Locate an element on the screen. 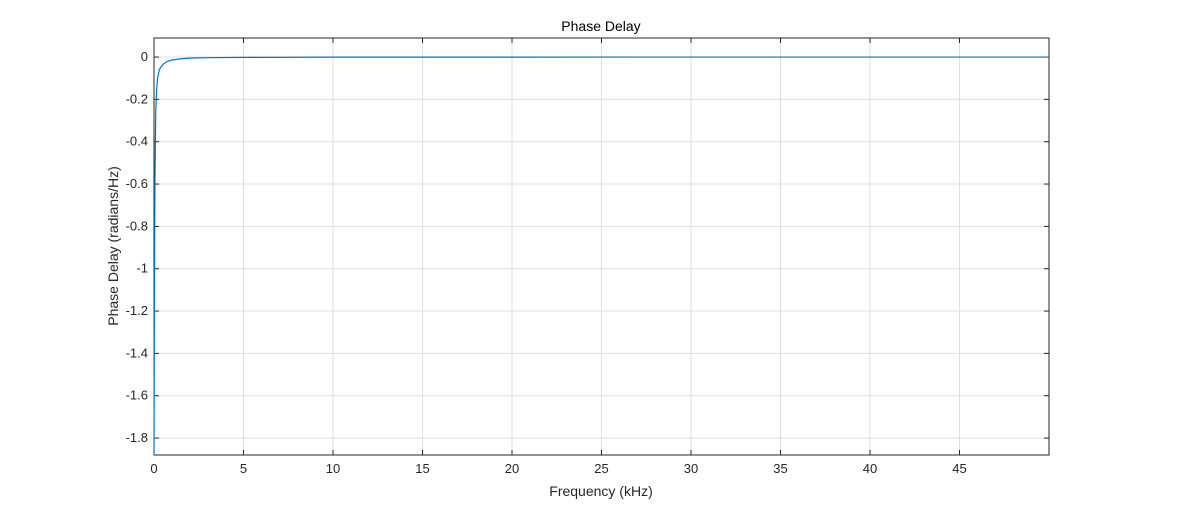 The height and width of the screenshot is (511, 1184). x-tick-label: 40 is located at coordinates (870, 468).